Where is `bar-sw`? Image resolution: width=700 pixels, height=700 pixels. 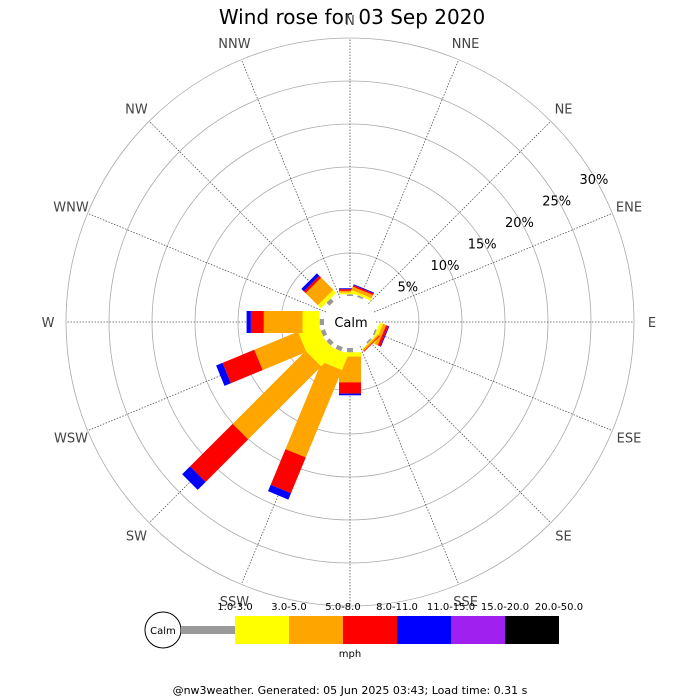 bar-sw is located at coordinates (259, 412).